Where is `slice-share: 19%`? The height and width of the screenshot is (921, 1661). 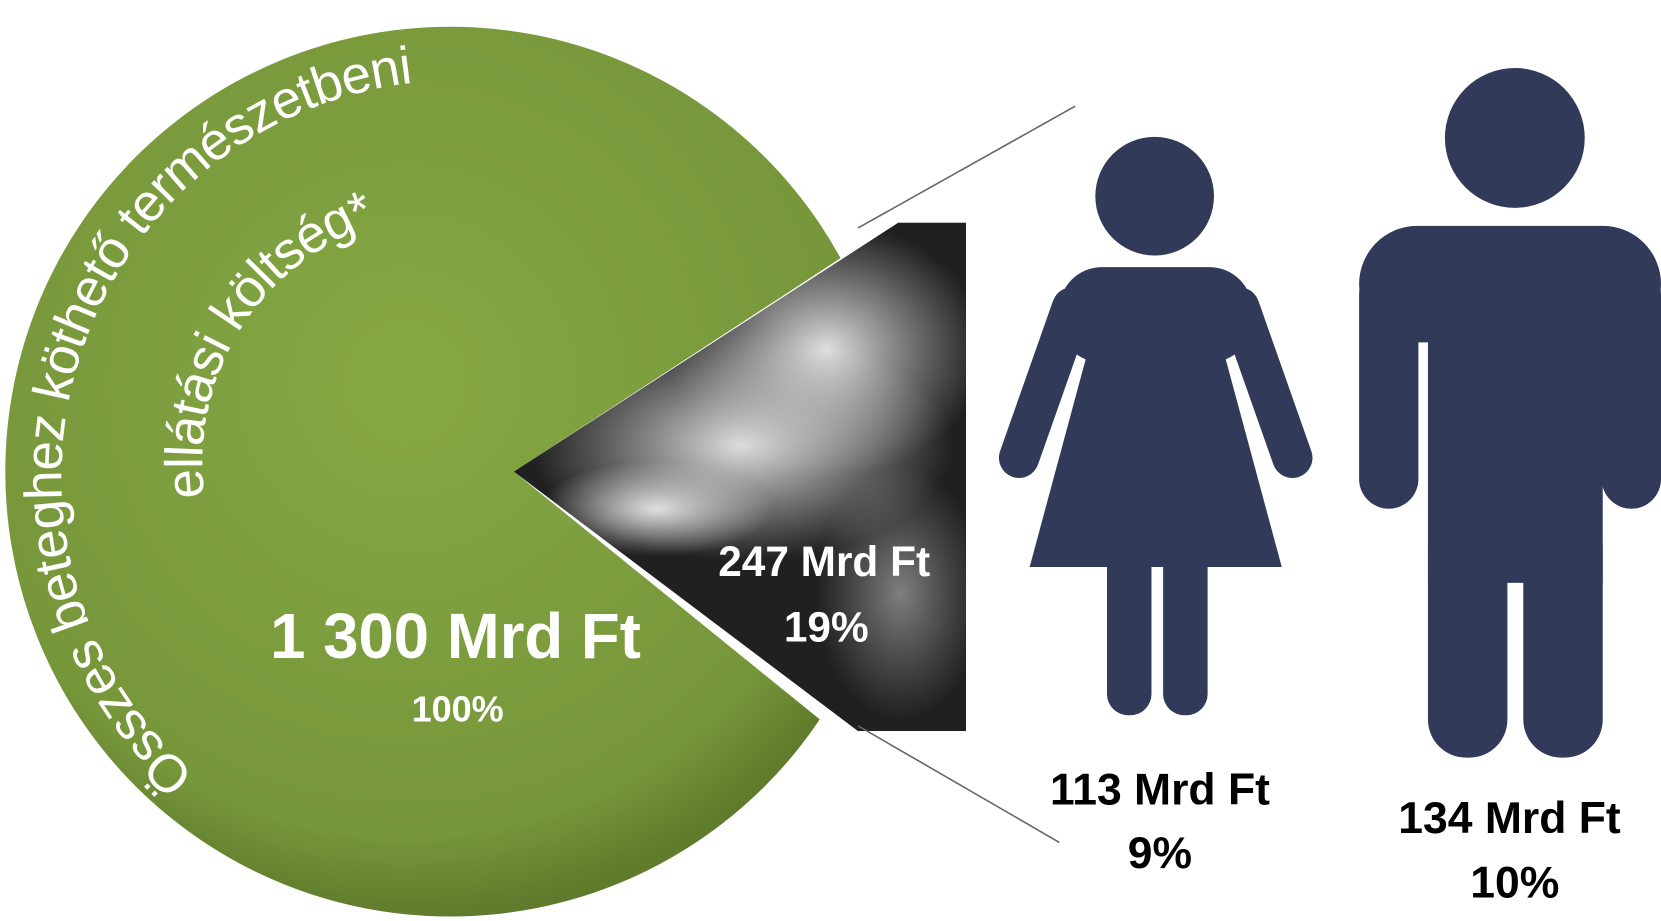 slice-share: 19% is located at coordinates (826, 627).